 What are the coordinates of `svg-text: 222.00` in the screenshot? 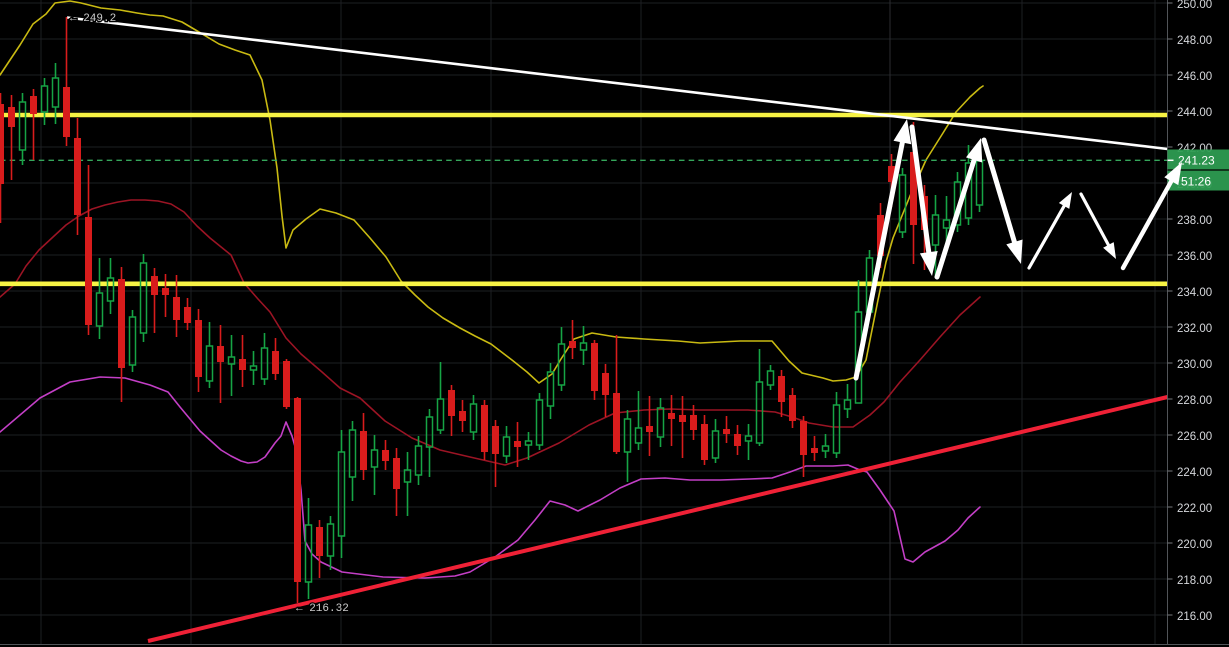 It's located at (1194, 509).